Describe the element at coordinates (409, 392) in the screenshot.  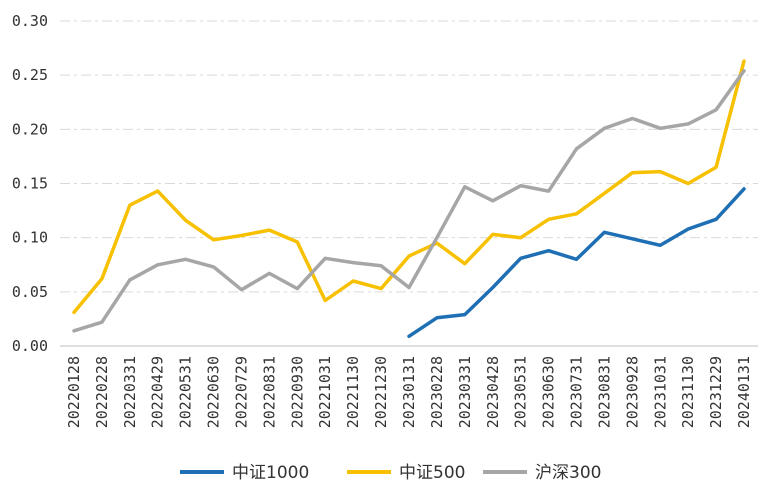
I see `x-tick-label: 20230131` at that location.